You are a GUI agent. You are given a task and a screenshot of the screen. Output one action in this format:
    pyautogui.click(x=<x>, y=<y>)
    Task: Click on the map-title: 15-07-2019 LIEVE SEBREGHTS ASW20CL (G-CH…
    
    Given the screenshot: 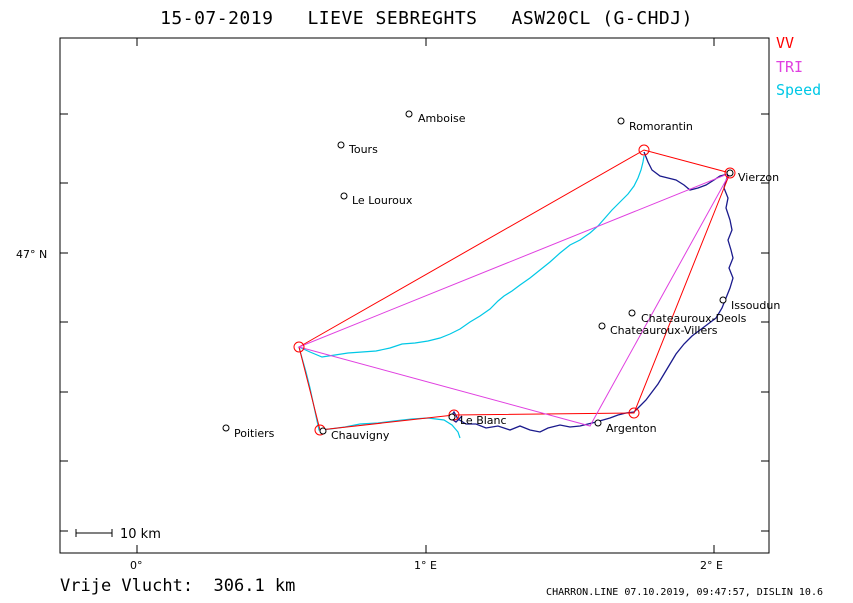 What is the action you would take?
    pyautogui.click(x=426, y=18)
    